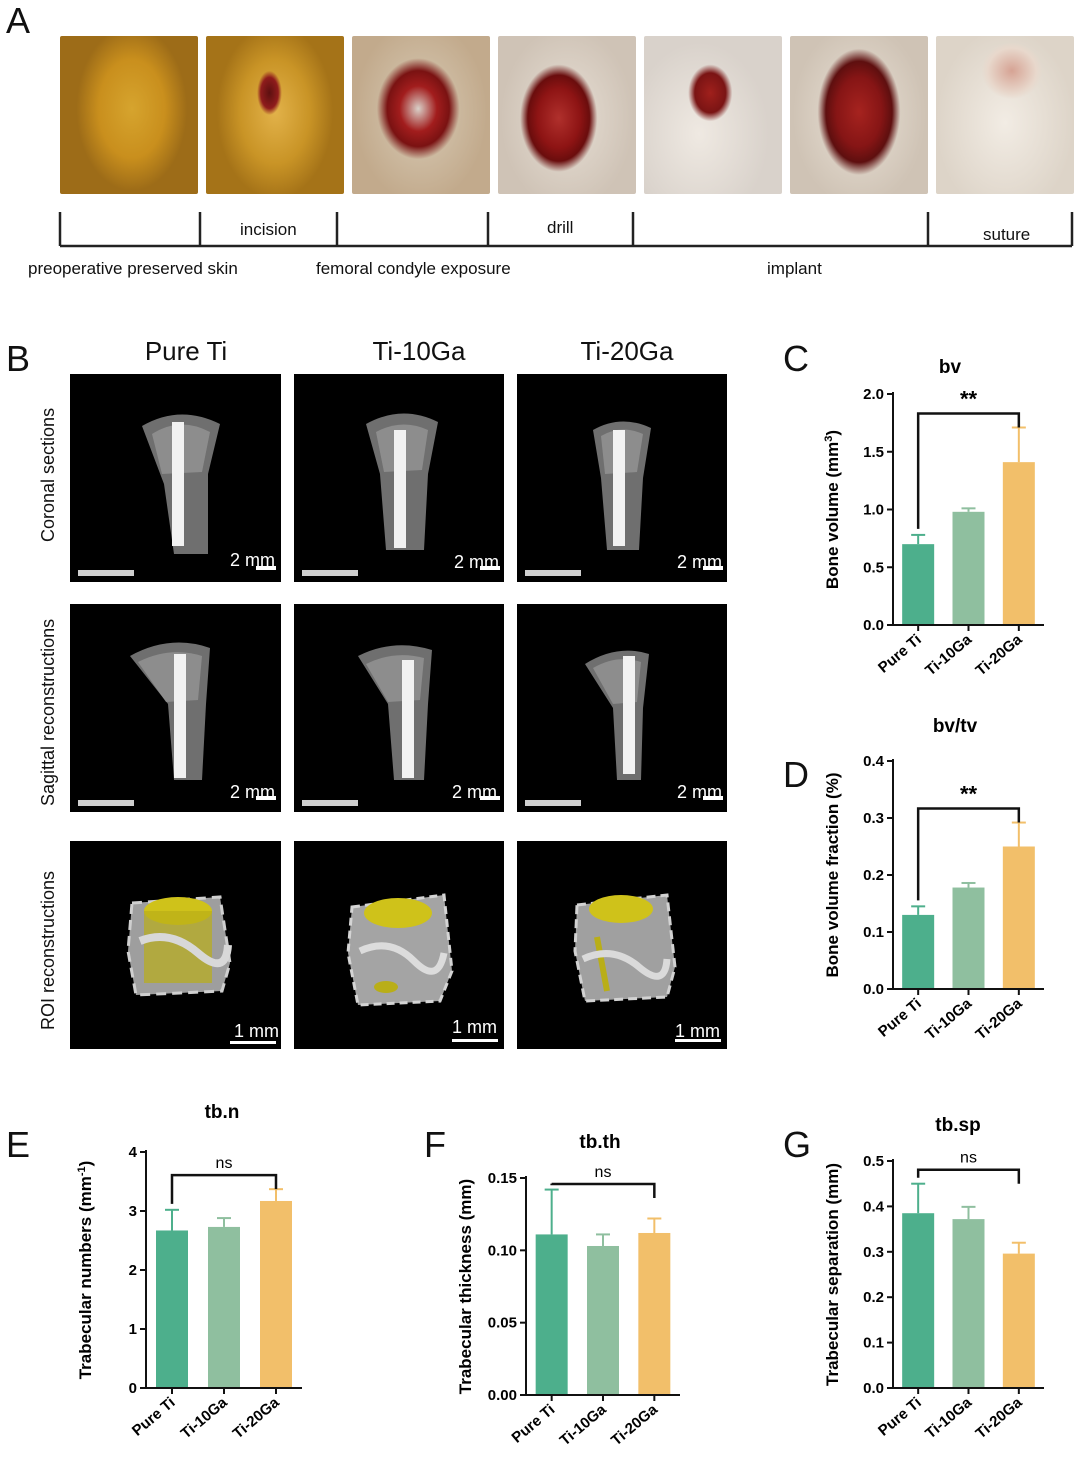 Image resolution: width=1080 pixels, height=1466 pixels. I want to click on step-label-drill: drill, so click(560, 227).